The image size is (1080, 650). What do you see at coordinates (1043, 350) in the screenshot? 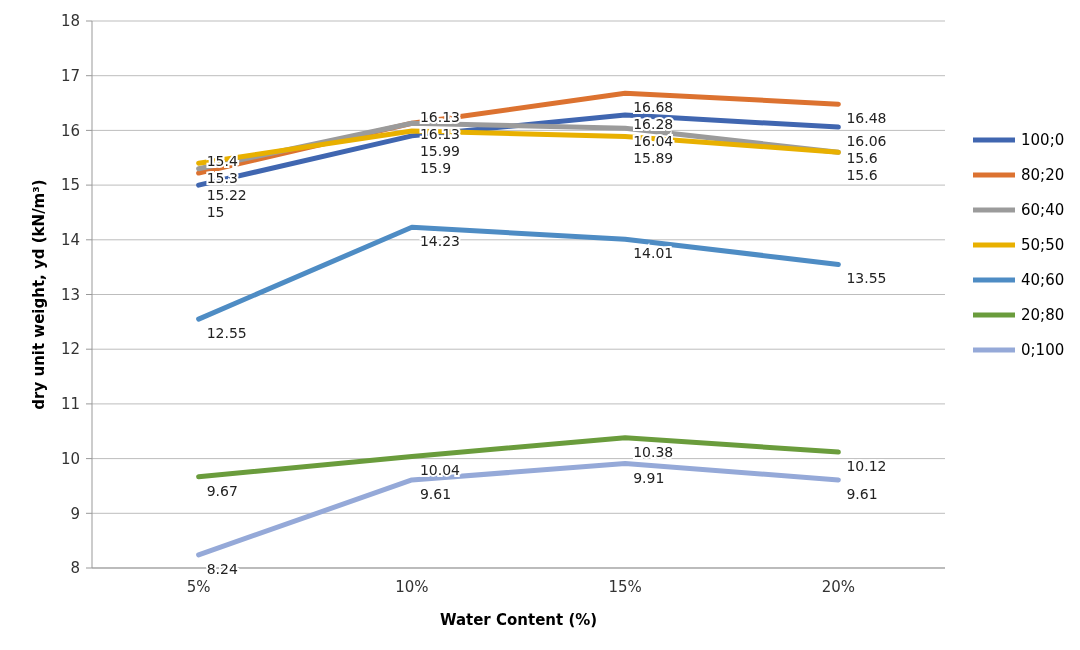
I see `legend-label: 0;100` at bounding box center [1043, 350].